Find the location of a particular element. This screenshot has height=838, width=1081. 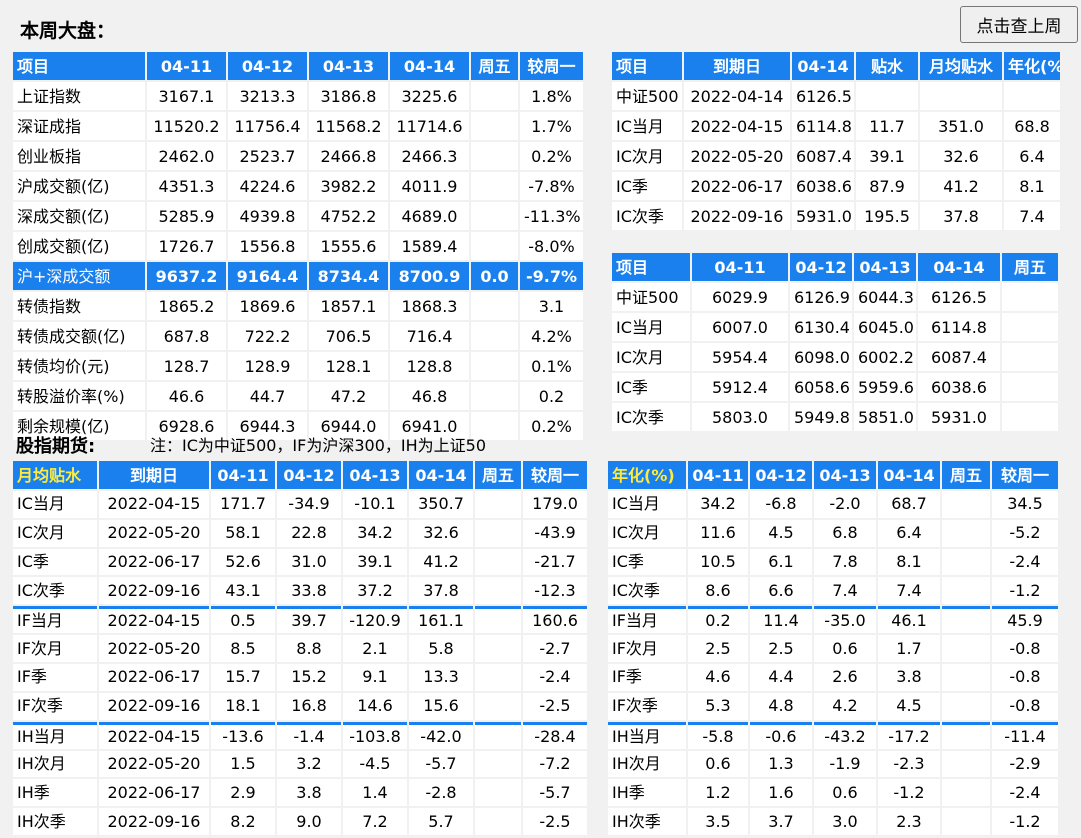

header-cell: 到期日 is located at coordinates (154, 475).